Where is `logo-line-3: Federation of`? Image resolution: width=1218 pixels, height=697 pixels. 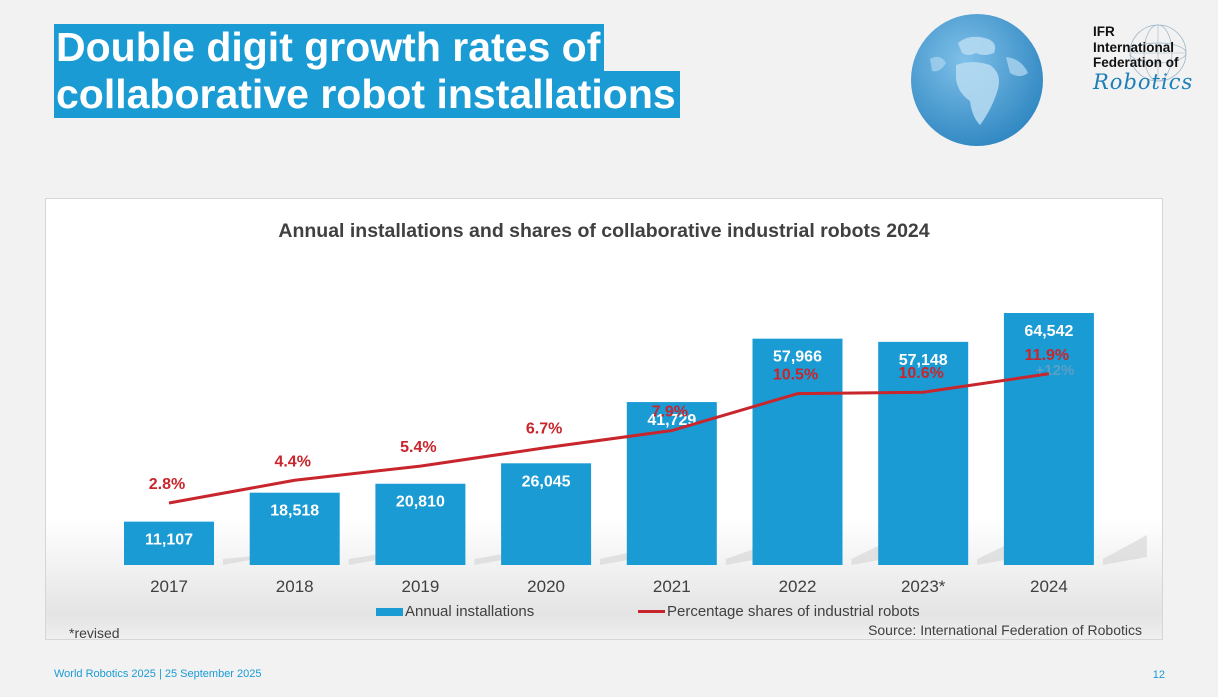
logo-line-3: Federation of is located at coordinates (1136, 62).